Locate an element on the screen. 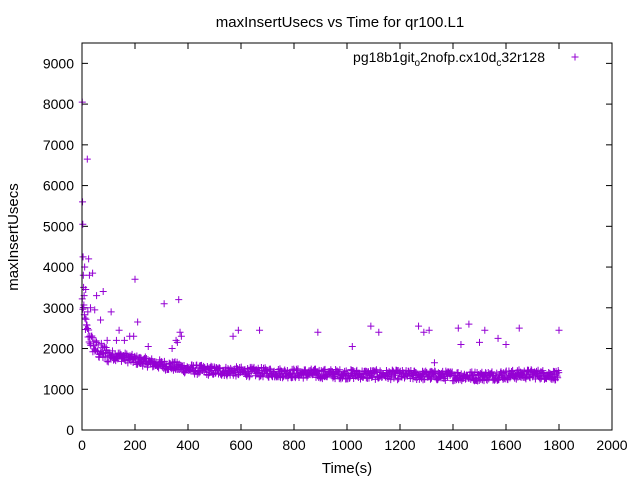 The image size is (640, 480). x-tick-label: 1000 is located at coordinates (346, 445).